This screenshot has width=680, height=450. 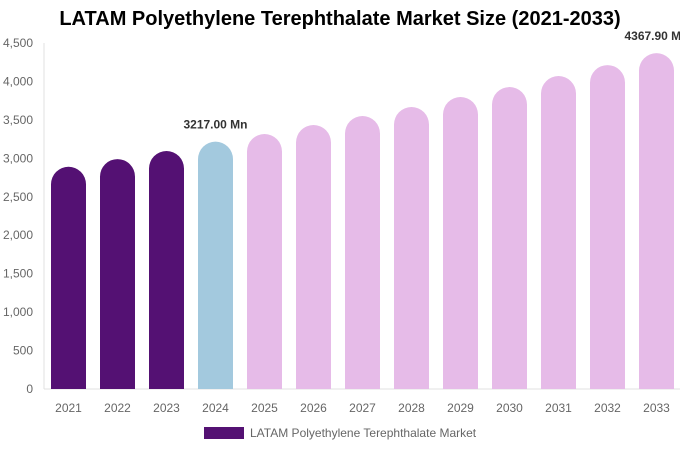 What do you see at coordinates (18, 81) in the screenshot?
I see `y-tick-label: 4,000` at bounding box center [18, 81].